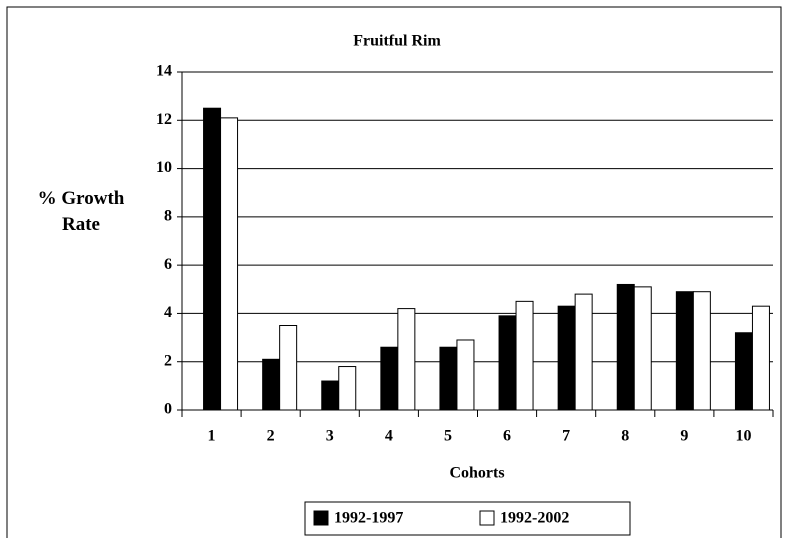 This screenshot has height=538, width=788. Describe the element at coordinates (168, 264) in the screenshot. I see `y-tick-label: 6` at that location.